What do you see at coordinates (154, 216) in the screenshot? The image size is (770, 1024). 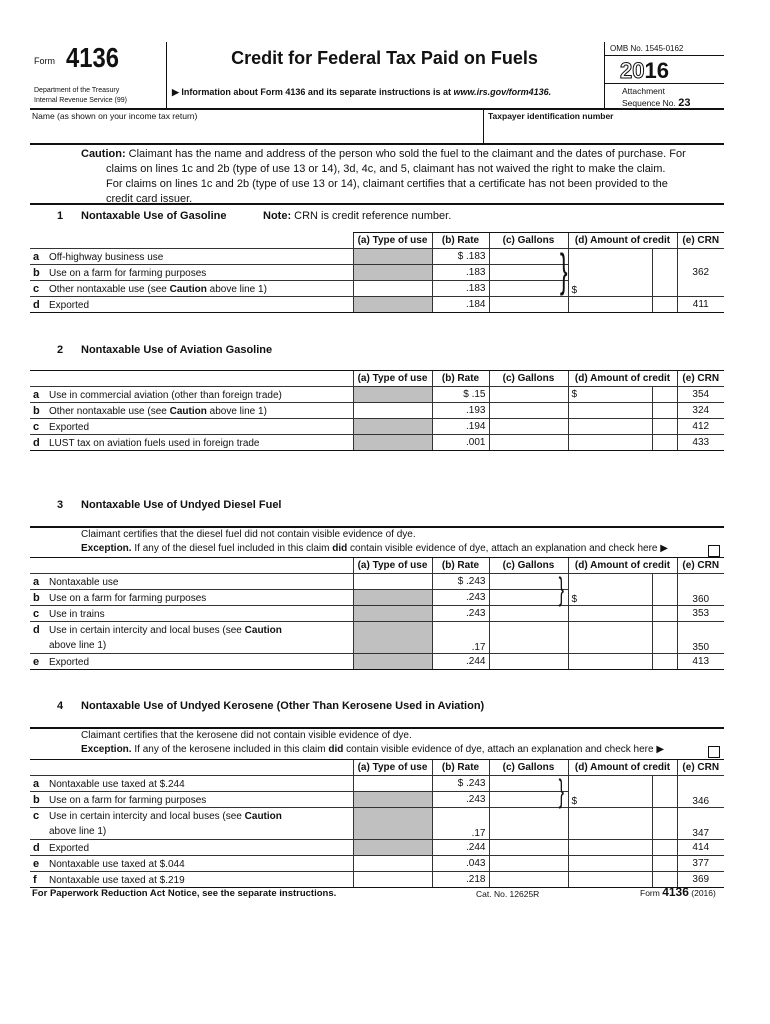 I see `section-1-title: Nontaxable Use of Gasoline` at bounding box center [154, 216].